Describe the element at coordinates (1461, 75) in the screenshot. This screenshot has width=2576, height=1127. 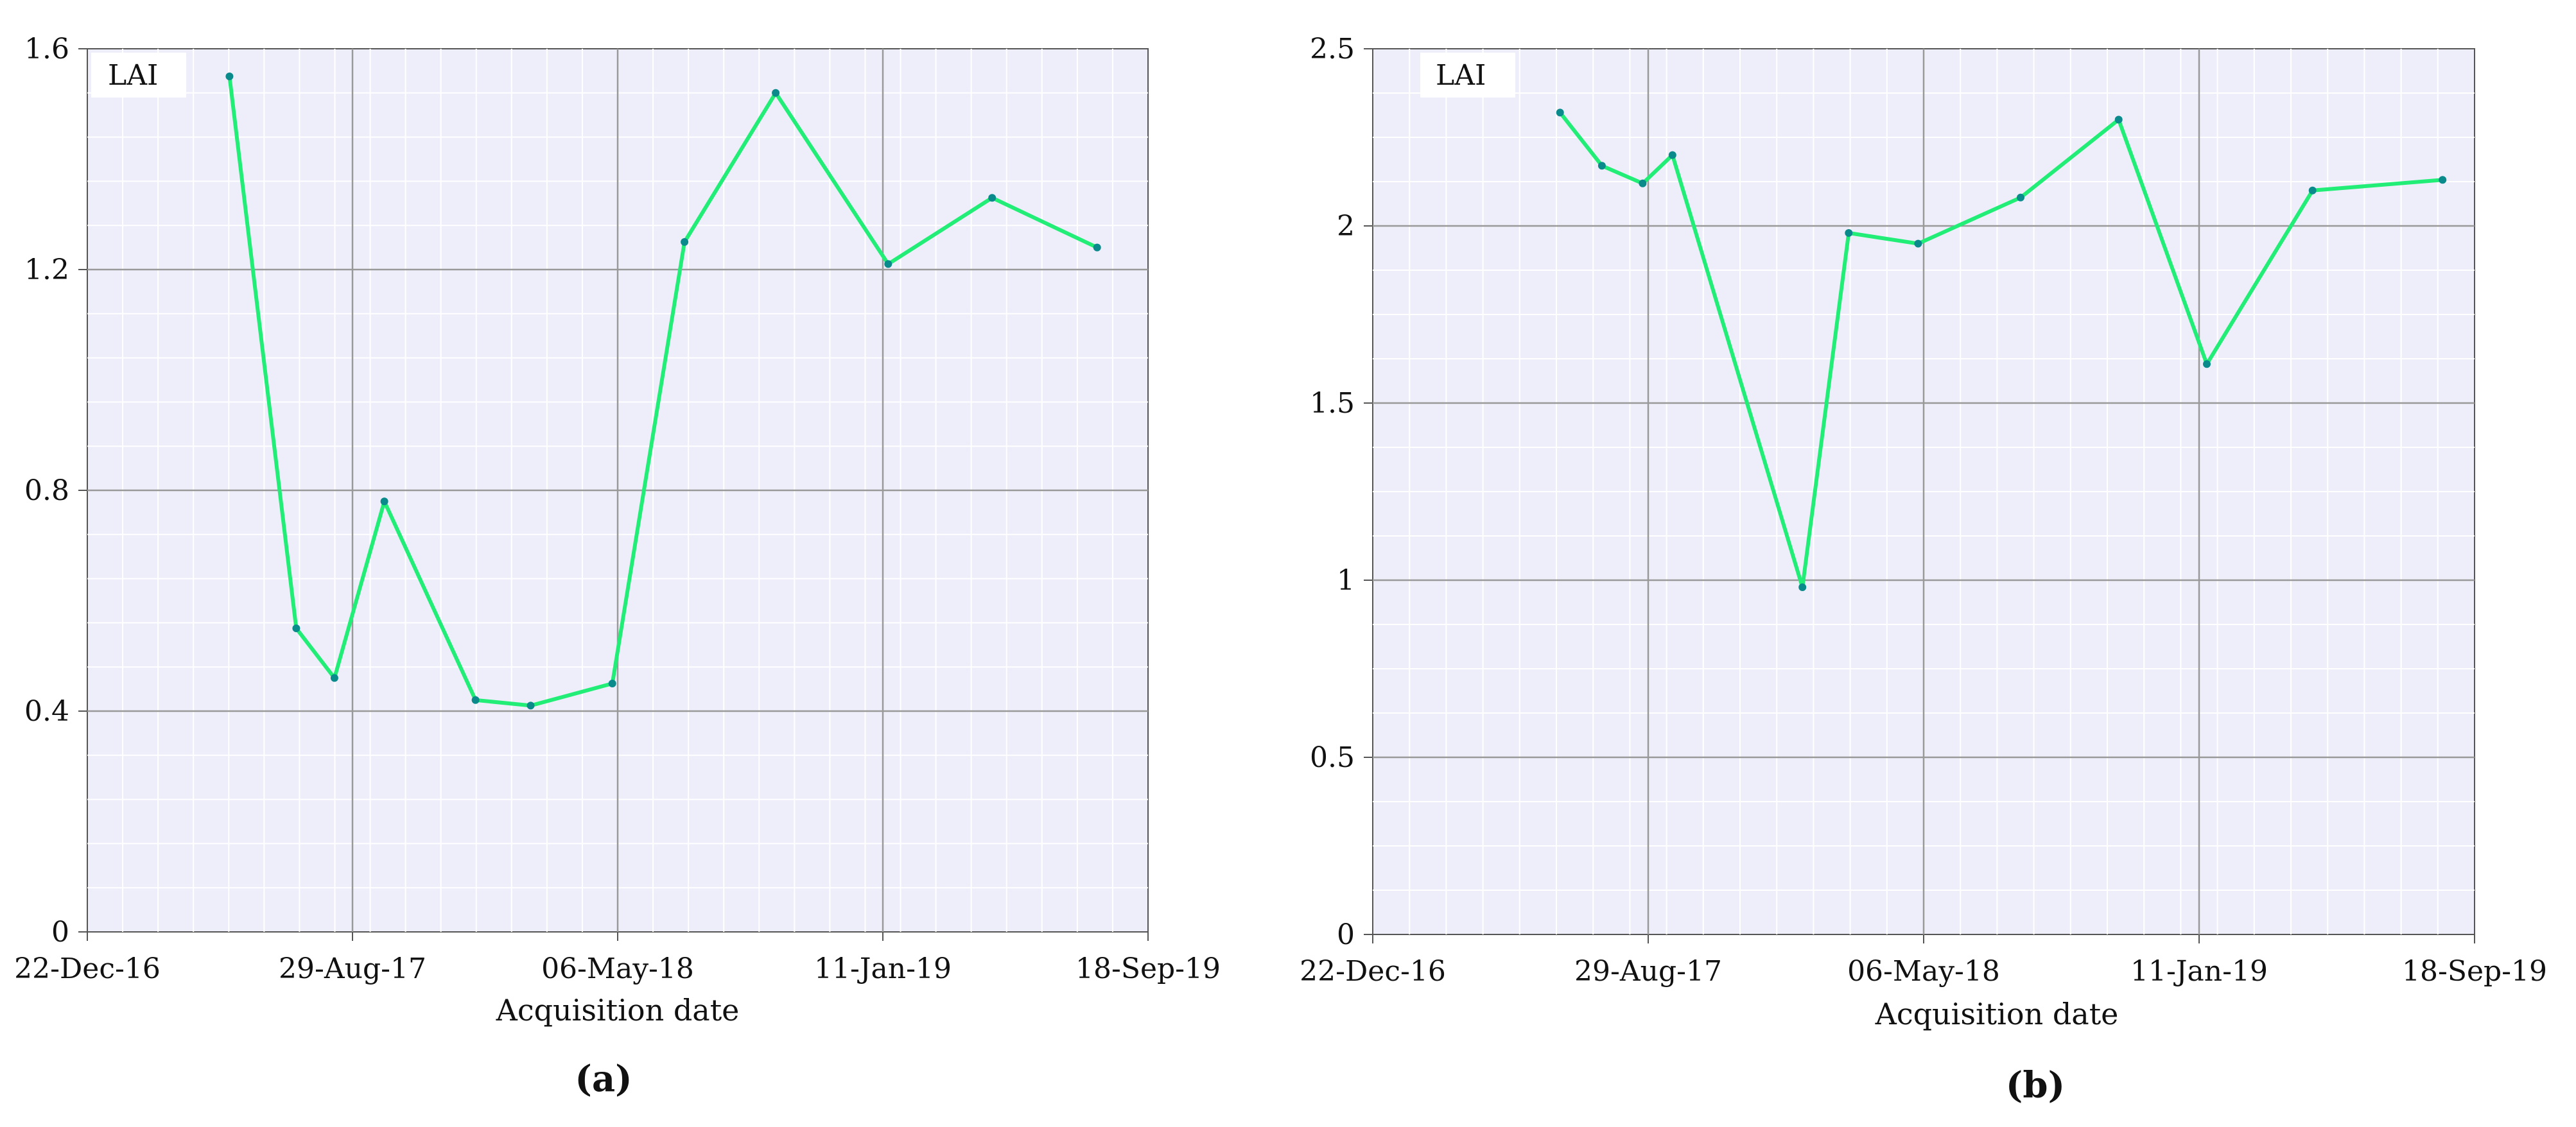
I see `legend-label-b: LAI` at that location.